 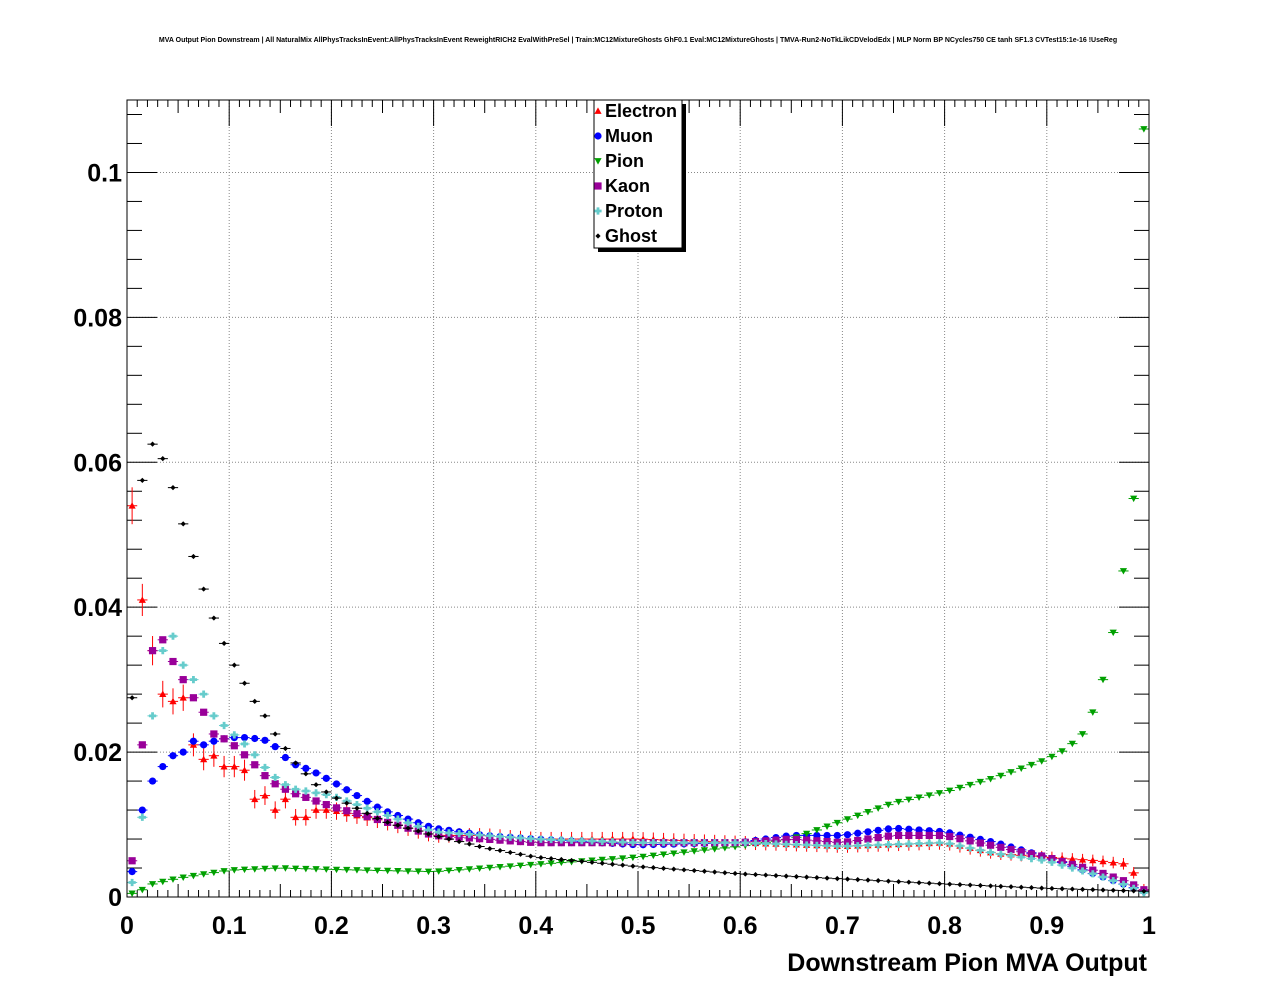 I want to click on x-tick-label: 0.6, so click(x=740, y=926).